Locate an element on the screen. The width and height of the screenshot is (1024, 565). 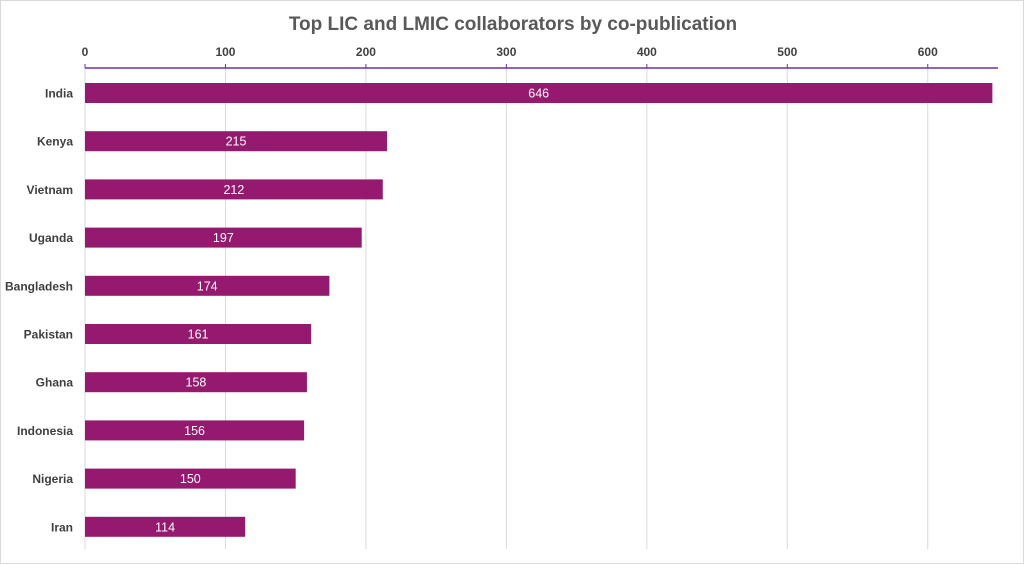
category-label: Indonesia is located at coordinates (45, 431).